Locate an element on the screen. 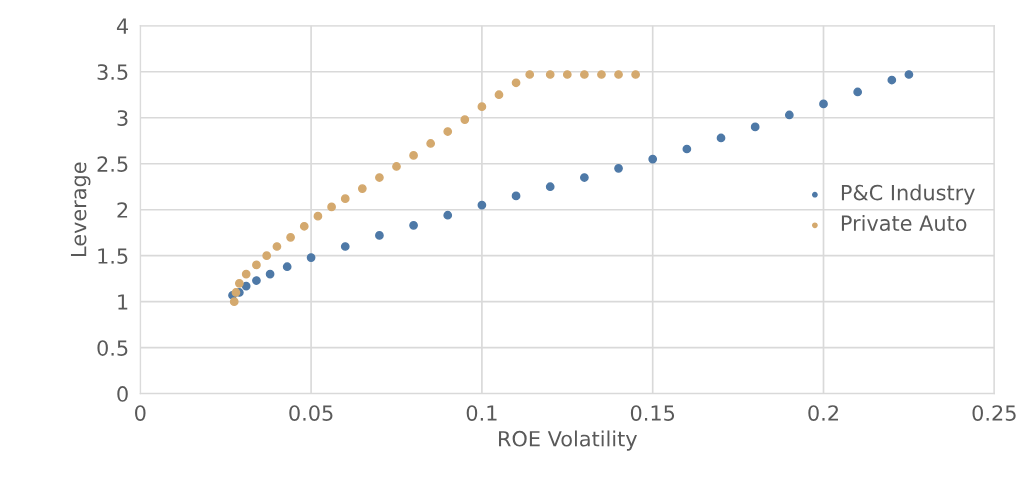 The image size is (1024, 486). legend-label: Private Auto is located at coordinates (904, 223).